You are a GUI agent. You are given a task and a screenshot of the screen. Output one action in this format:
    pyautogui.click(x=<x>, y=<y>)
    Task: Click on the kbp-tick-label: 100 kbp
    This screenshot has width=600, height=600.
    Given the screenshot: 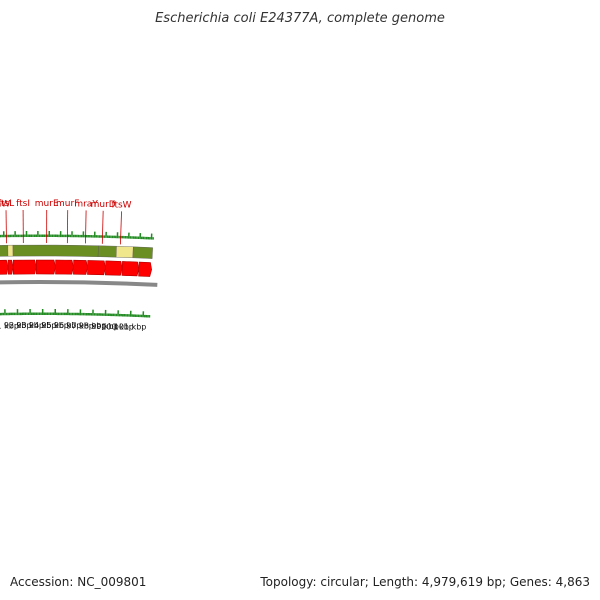 What is the action you would take?
    pyautogui.click(x=117, y=326)
    